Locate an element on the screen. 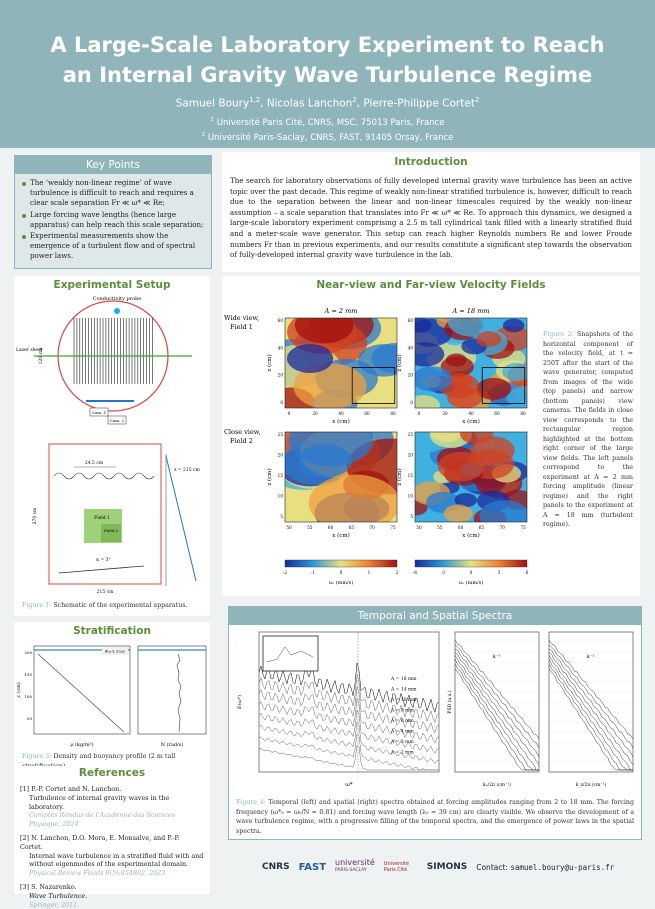  aff-sup: 1 is located at coordinates (212, 119).